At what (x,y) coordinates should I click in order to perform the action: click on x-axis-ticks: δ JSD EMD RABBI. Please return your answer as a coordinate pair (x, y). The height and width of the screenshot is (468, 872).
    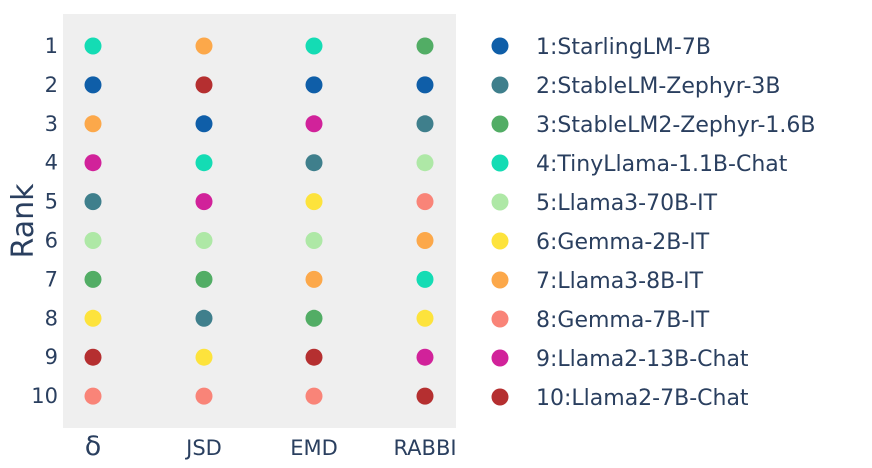
    Looking at the image, I should click on (271, 446).